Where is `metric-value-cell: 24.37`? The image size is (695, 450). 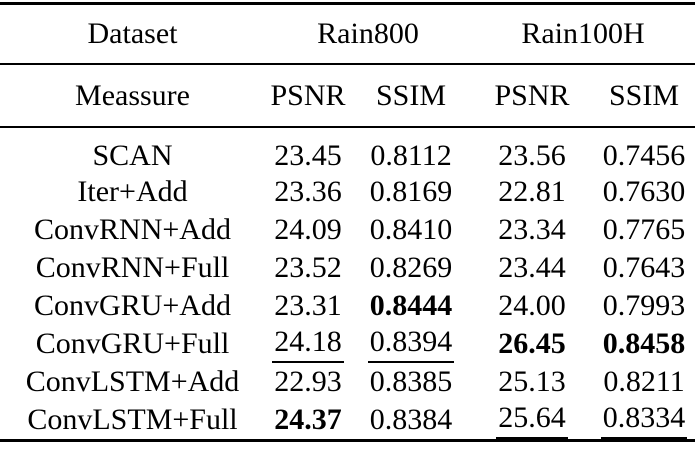
metric-value-cell: 24.37 is located at coordinates (308, 419).